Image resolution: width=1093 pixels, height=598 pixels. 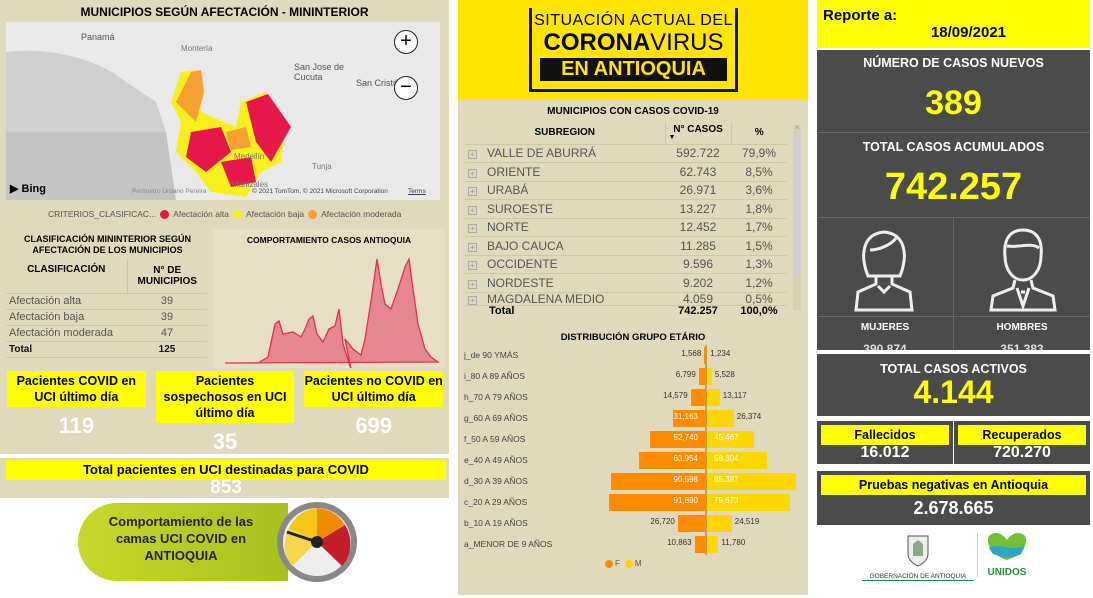 What do you see at coordinates (633, 43) in the screenshot?
I see `logo-line2: CORONAVIRUS` at bounding box center [633, 43].